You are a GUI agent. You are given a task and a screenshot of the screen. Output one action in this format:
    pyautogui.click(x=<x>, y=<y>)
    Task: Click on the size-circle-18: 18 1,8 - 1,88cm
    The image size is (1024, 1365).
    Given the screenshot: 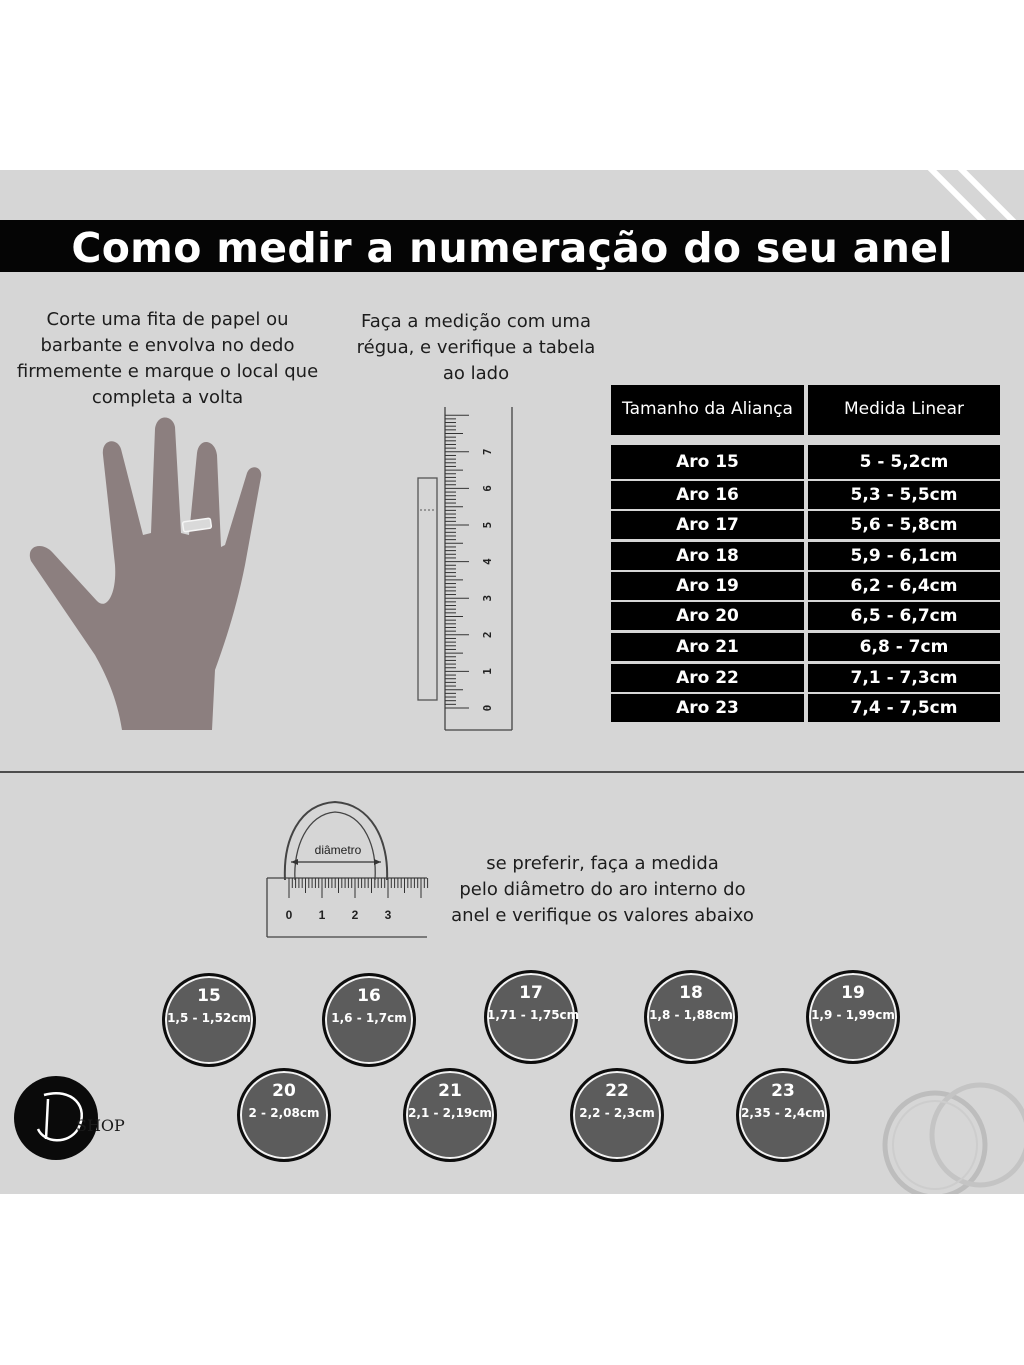 What is the action you would take?
    pyautogui.click(x=691, y=1017)
    